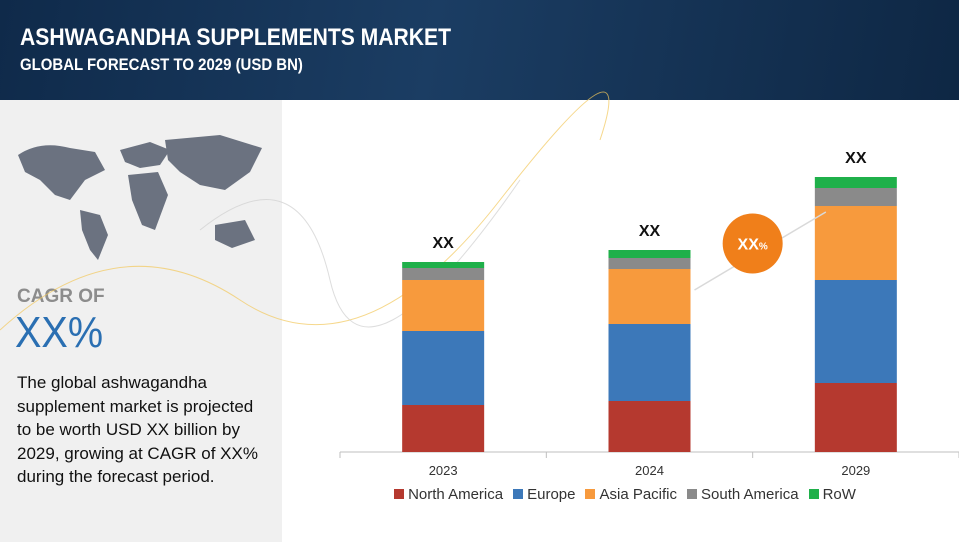 This screenshot has height=542, width=959. What do you see at coordinates (61, 296) in the screenshot?
I see `cagr-label: CAGR OF` at bounding box center [61, 296].